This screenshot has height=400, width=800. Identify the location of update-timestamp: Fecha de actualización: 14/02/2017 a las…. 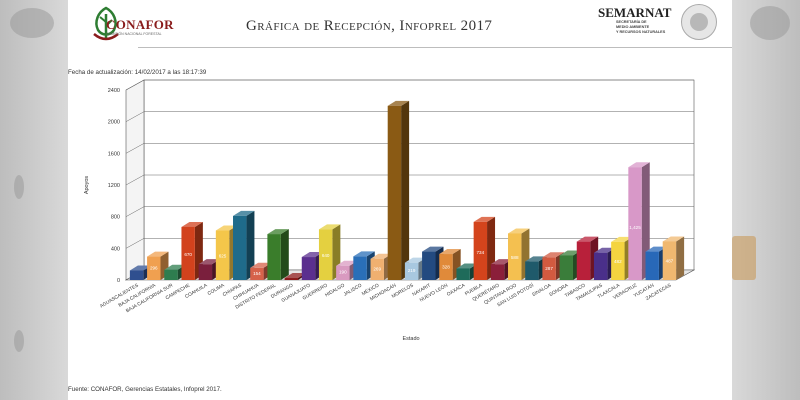
(137, 72).